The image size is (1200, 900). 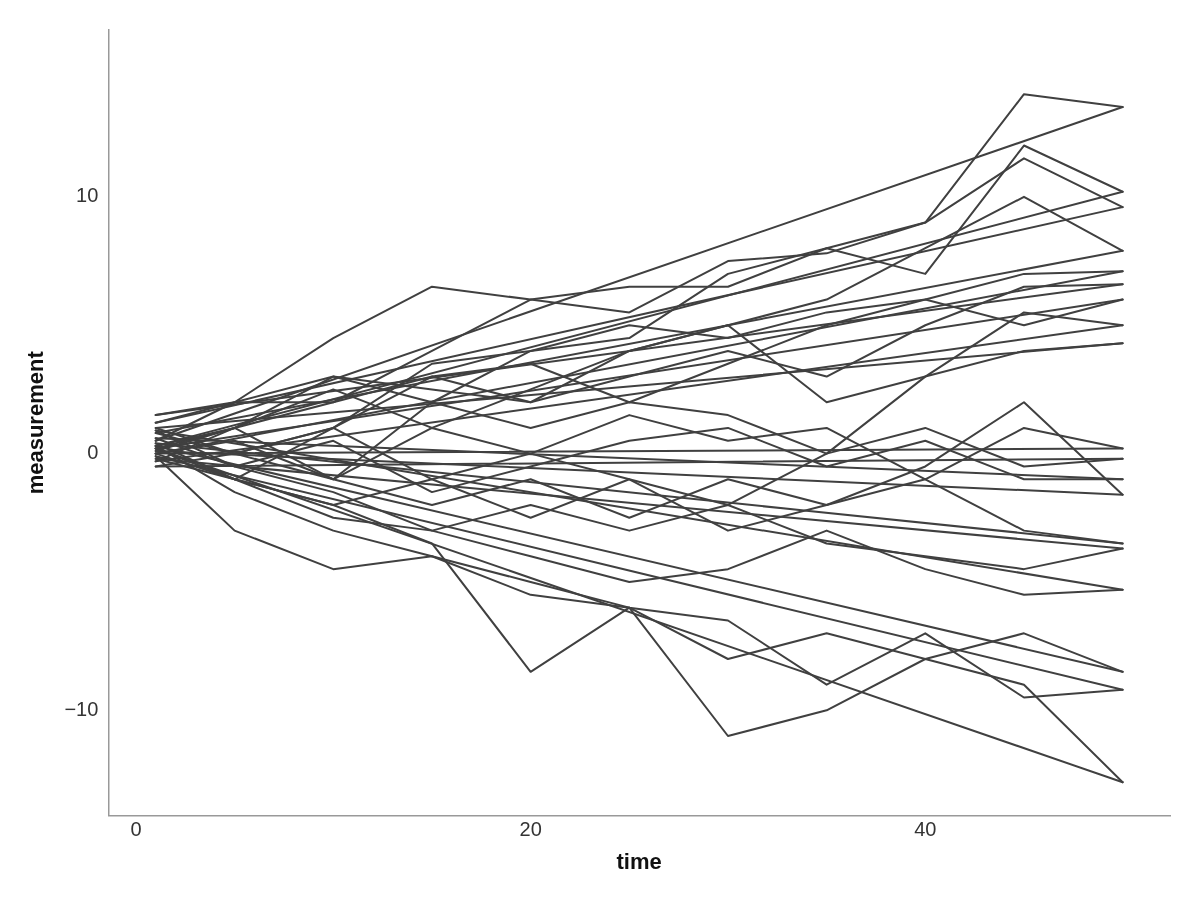 I want to click on y-tick-label: 0, so click(x=93, y=452).